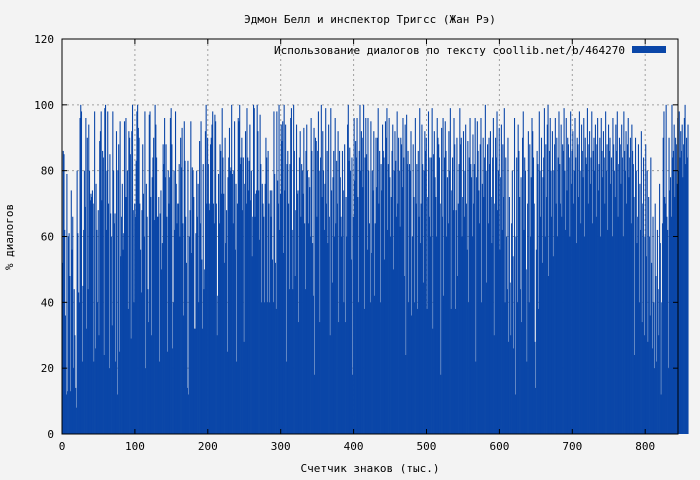 Image resolution: width=700 pixels, height=480 pixels. Describe the element at coordinates (645, 446) in the screenshot. I see `x-tick-label: 800` at that location.